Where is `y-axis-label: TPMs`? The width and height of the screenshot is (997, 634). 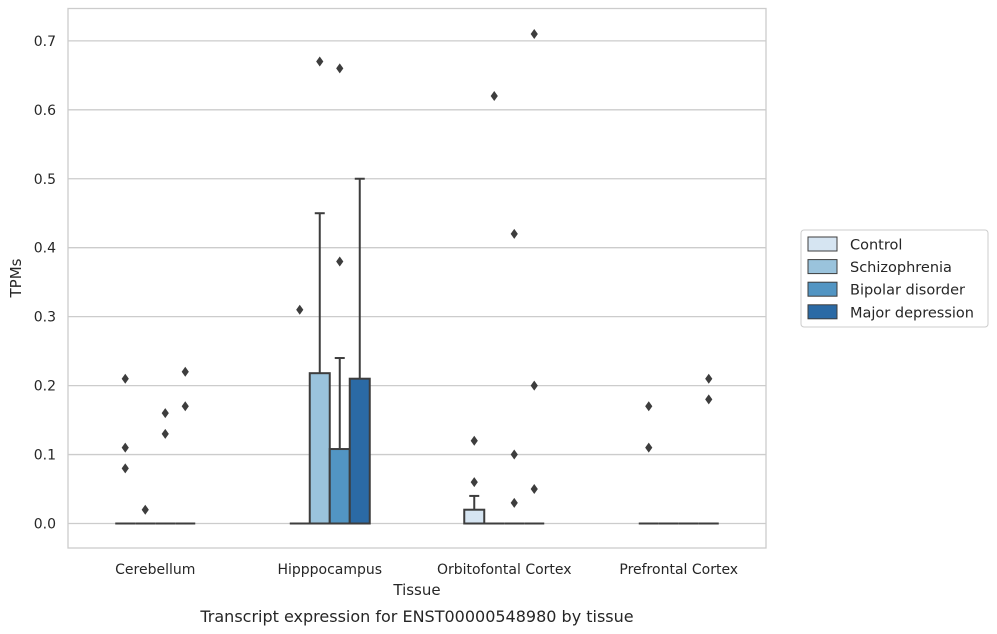
y-axis-label: TPMs is located at coordinates (16, 278).